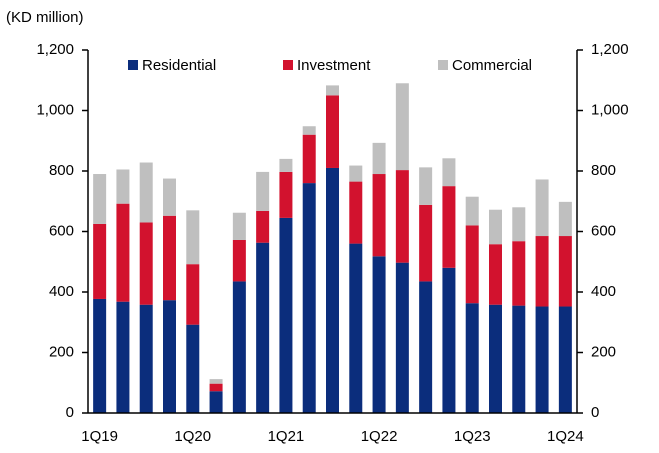 The width and height of the screenshot is (659, 453). What do you see at coordinates (603, 351) in the screenshot?
I see `y2-tick-label: 200` at bounding box center [603, 351].